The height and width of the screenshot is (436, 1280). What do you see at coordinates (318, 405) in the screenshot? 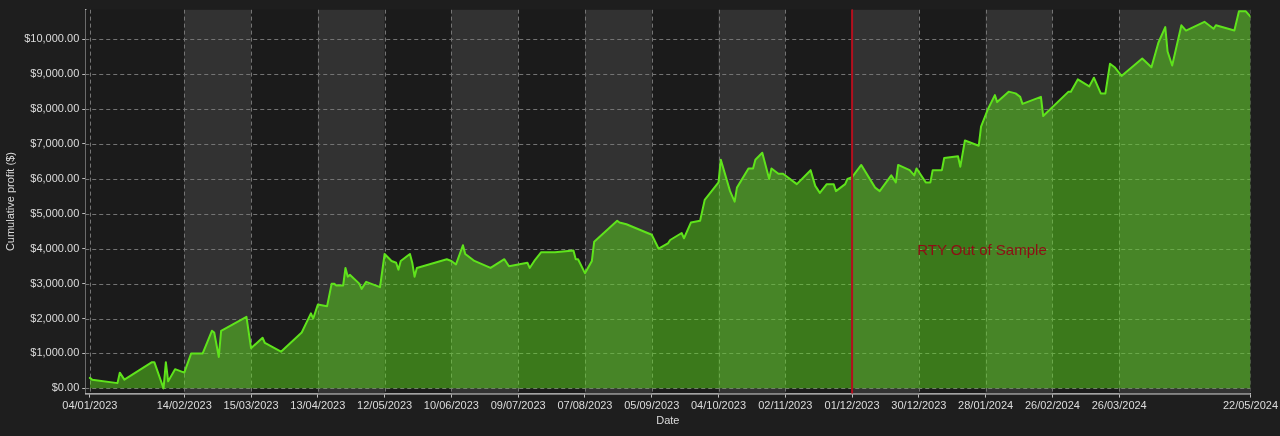
I see `x-tick-label: 13/04/2023` at bounding box center [318, 405].